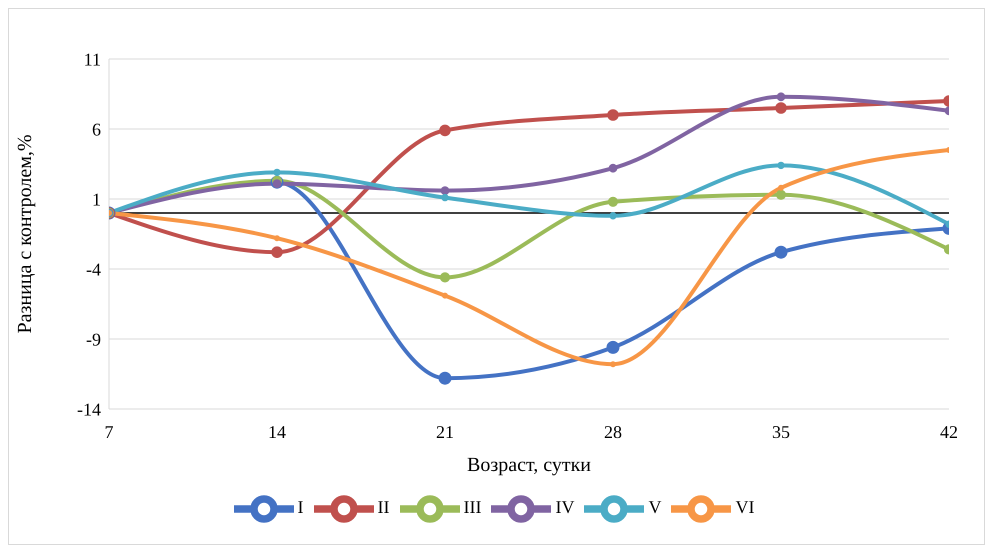 This screenshot has width=998, height=556. I want to click on y-tick-label: -4, so click(93, 269).